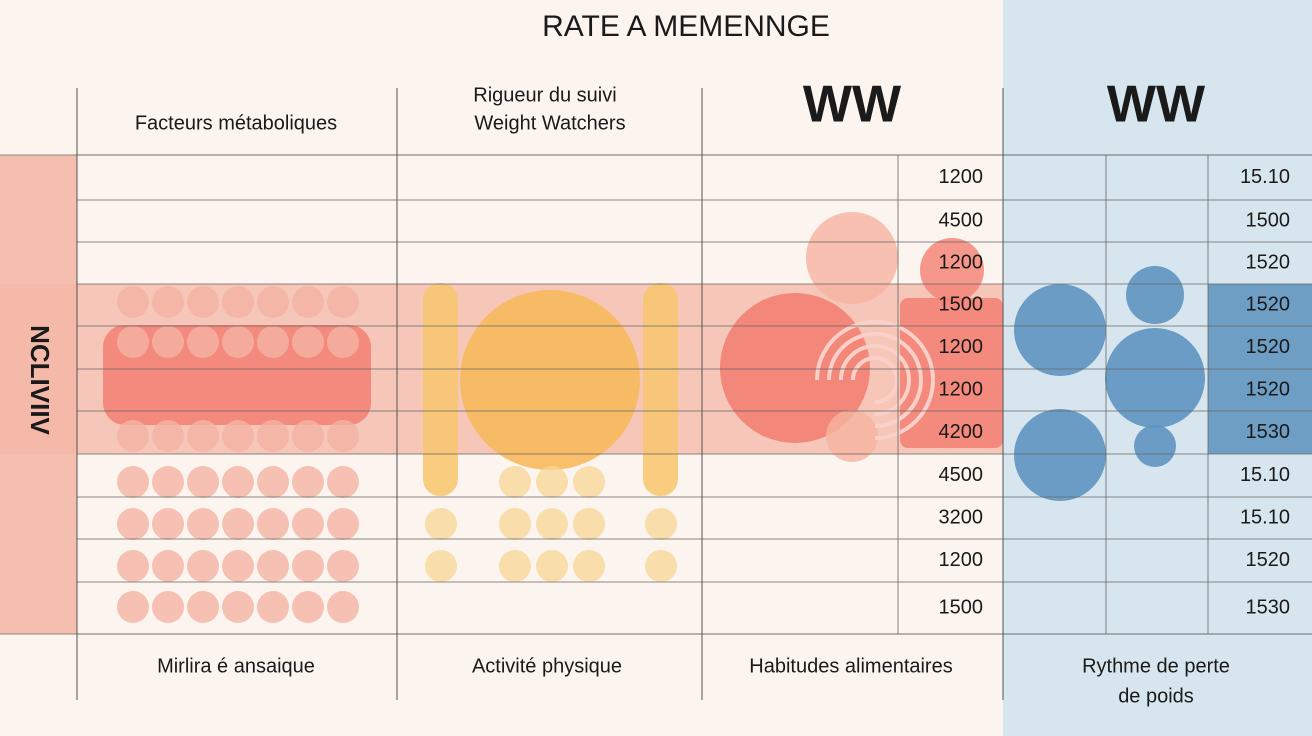 This screenshot has width=1312, height=736. What do you see at coordinates (236, 666) in the screenshot?
I see `footer: Mirlira é ansaique` at bounding box center [236, 666].